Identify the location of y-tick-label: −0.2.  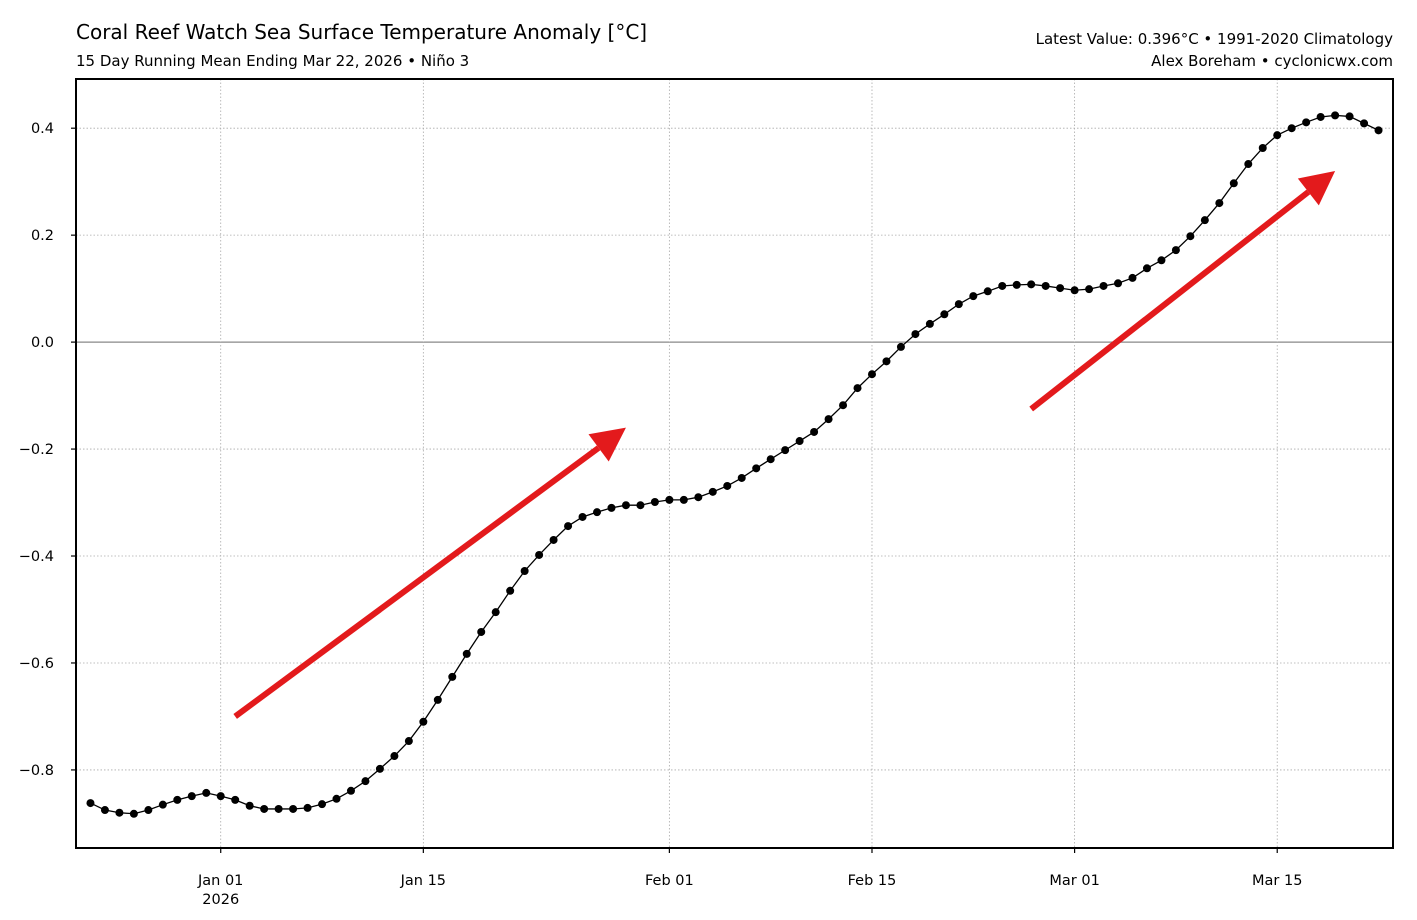
(36, 450).